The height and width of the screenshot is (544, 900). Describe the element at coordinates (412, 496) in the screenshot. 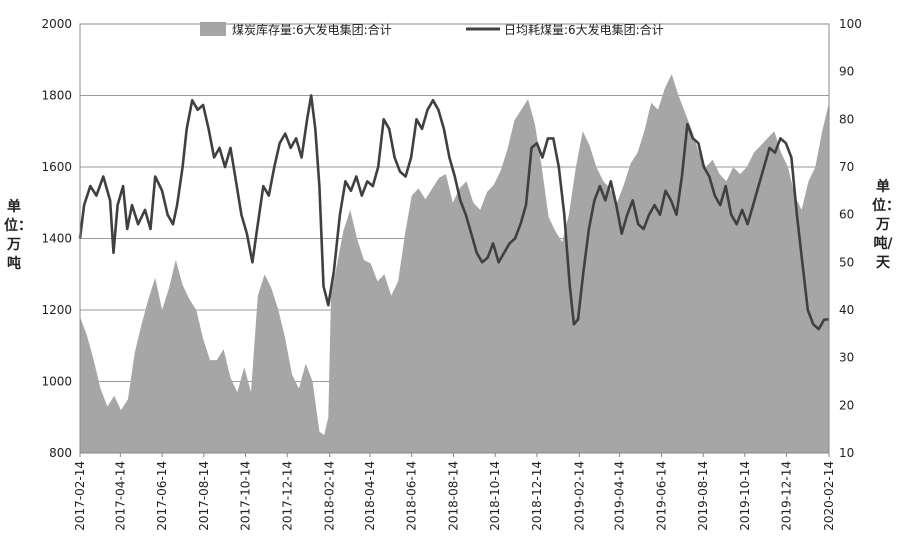

I see `x-tick-label-2018-06-14: 2018-06-14` at that location.